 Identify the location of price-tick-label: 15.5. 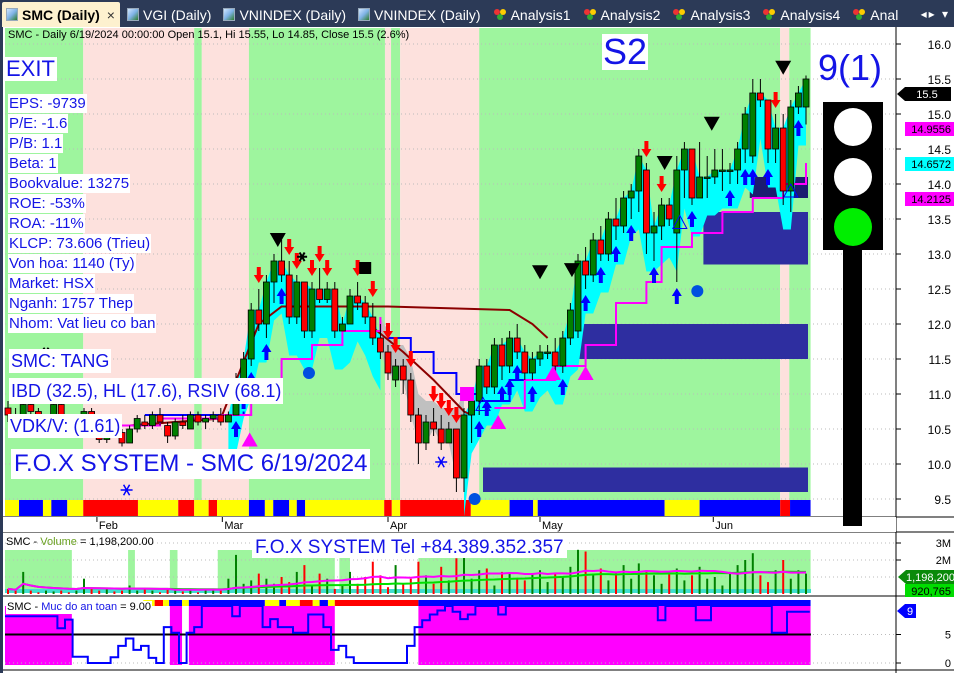
(940, 80).